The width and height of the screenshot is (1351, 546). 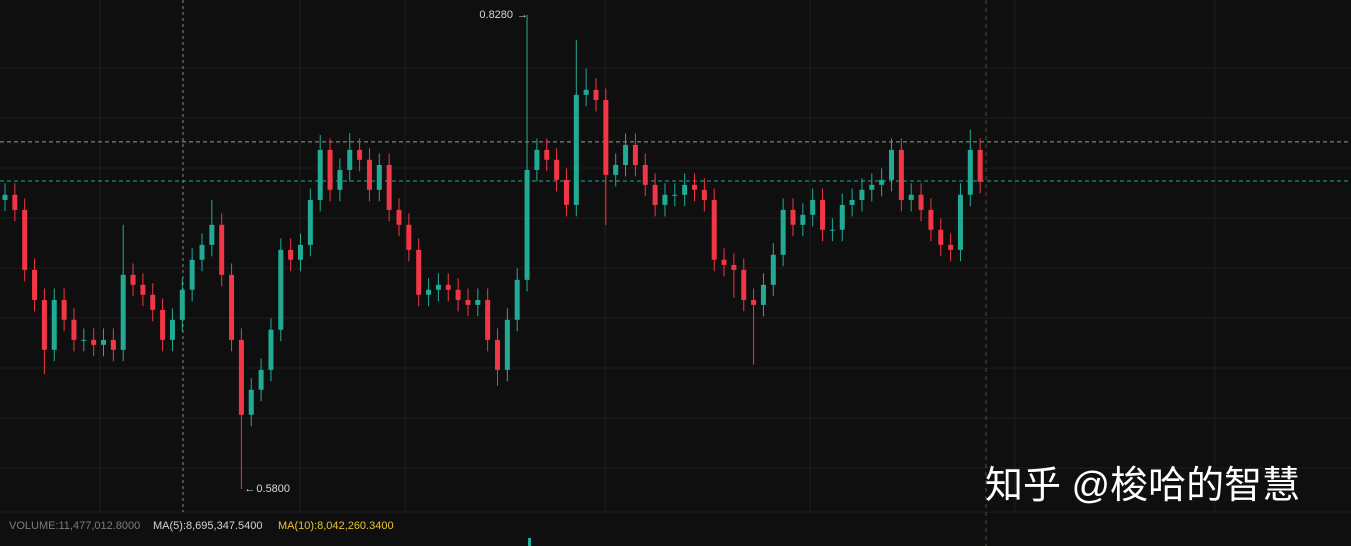 I want to click on volume-legend: MA(5):8,695,347.5400, so click(x=207, y=526).